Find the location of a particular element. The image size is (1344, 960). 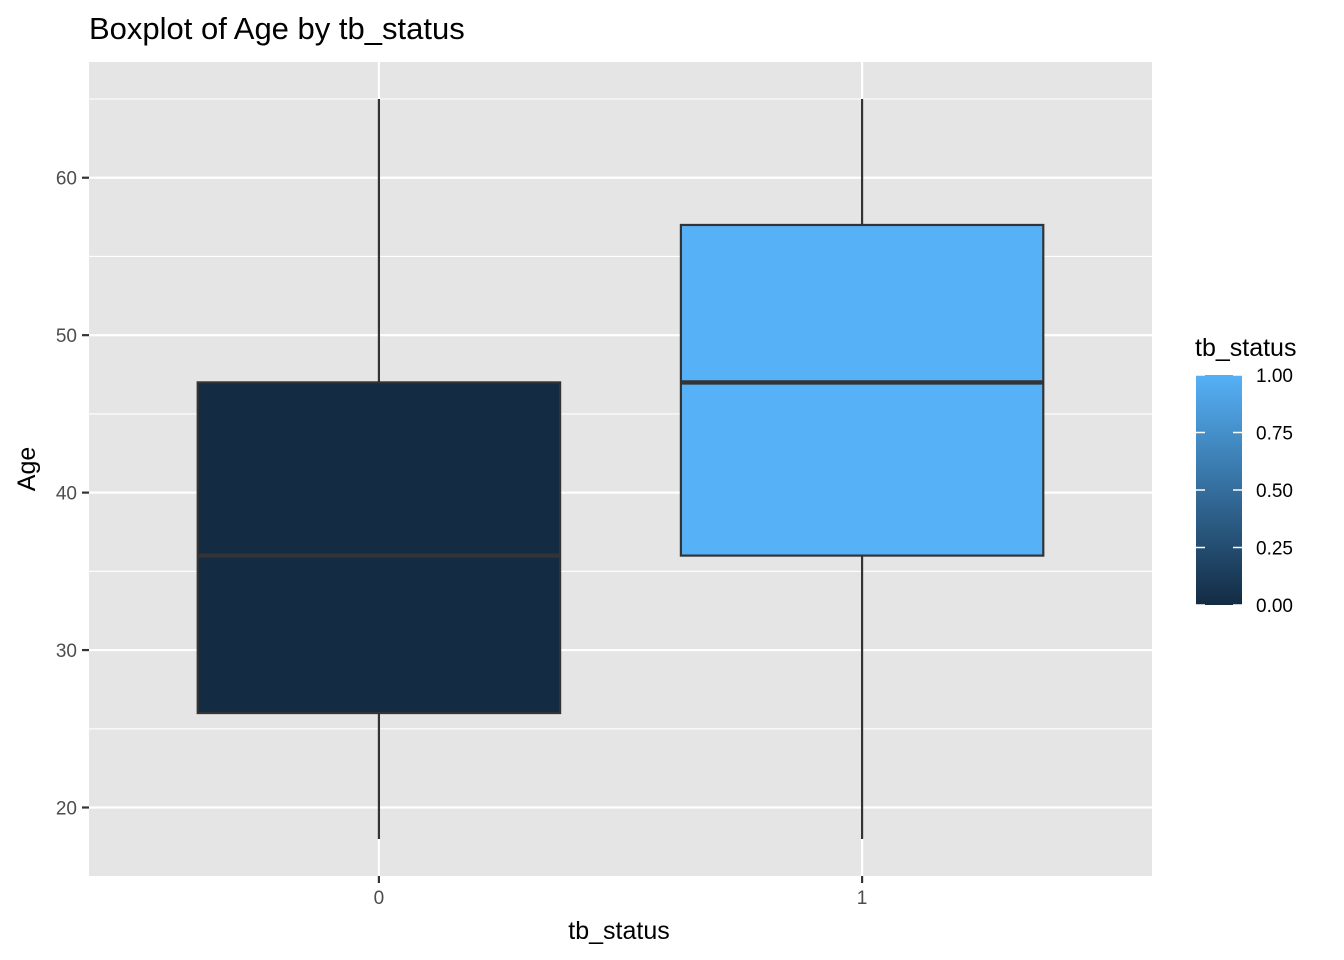

y-tick-label: 20 is located at coordinates (66, 809).